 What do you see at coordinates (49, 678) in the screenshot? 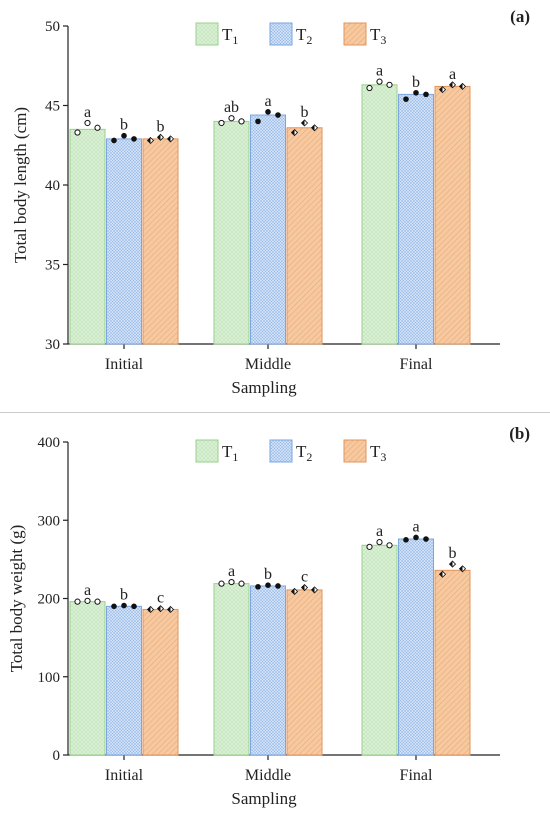
I see `y-tick-label: 100` at bounding box center [49, 678].